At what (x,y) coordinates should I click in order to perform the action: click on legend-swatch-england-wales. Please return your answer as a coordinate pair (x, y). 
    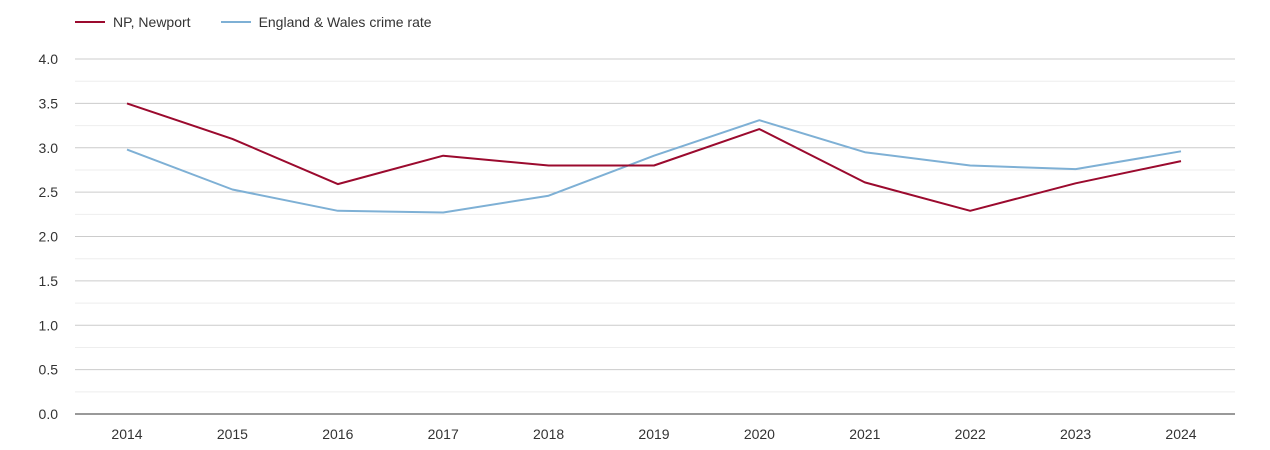
    Looking at the image, I should click on (235, 22).